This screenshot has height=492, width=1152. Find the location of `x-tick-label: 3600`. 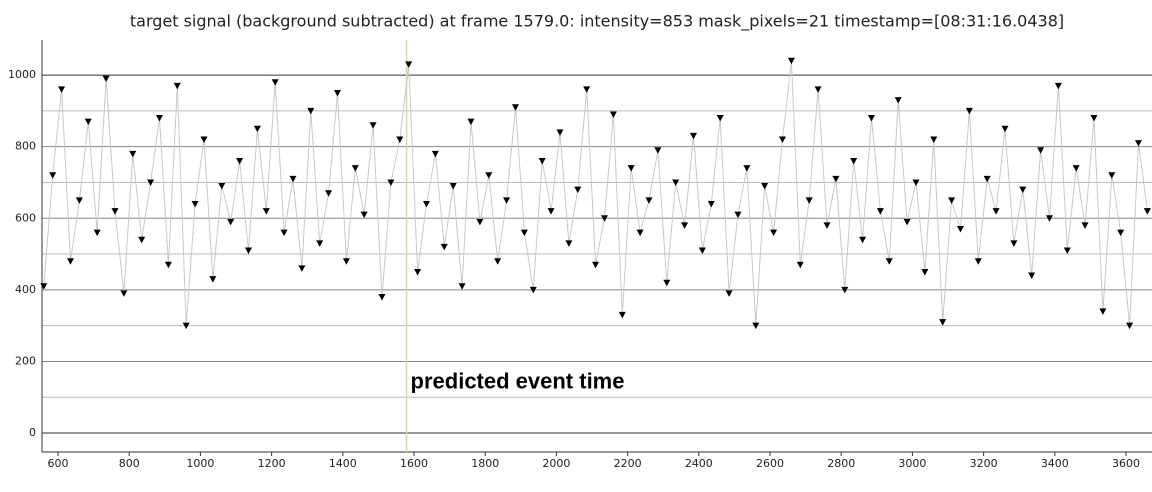

x-tick-label: 3600 is located at coordinates (1126, 463).